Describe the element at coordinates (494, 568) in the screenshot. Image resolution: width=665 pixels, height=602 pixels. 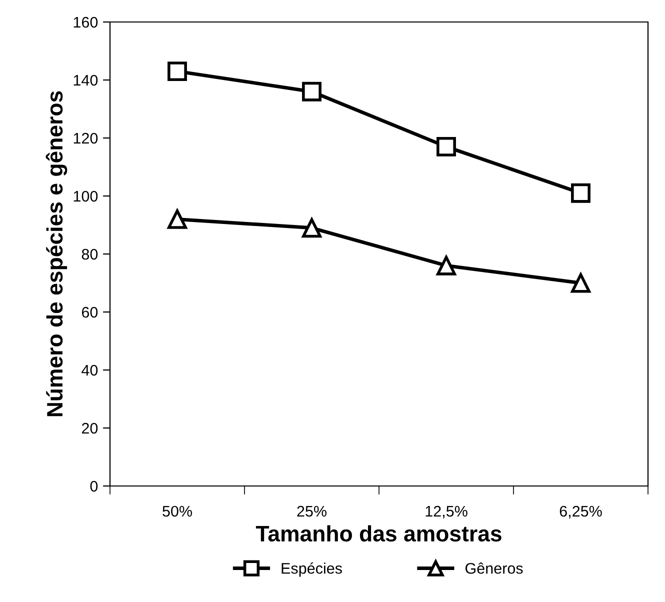
I see `legend-label: Gêneros` at that location.